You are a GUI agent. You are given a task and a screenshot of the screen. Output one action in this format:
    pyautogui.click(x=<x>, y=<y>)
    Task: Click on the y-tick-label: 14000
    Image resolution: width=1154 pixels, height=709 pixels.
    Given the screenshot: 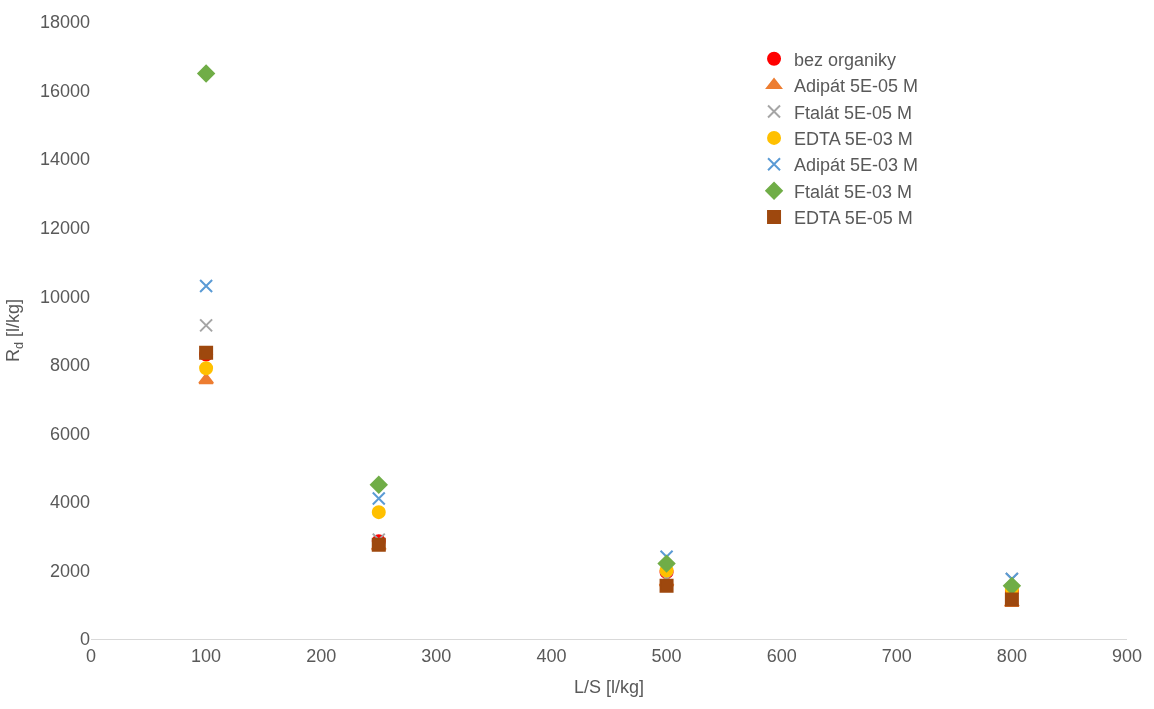 What is the action you would take?
    pyautogui.click(x=64, y=159)
    